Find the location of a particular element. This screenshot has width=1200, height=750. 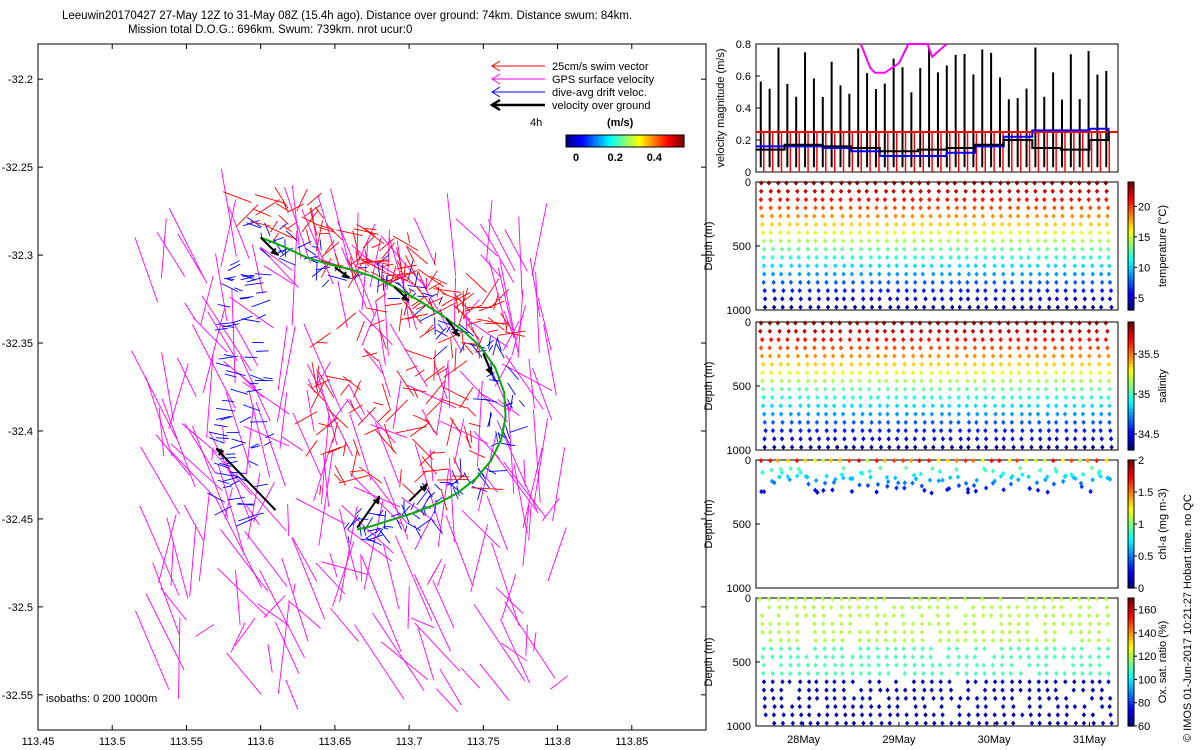

ground-velocity-arrow is located at coordinates (269, 246).